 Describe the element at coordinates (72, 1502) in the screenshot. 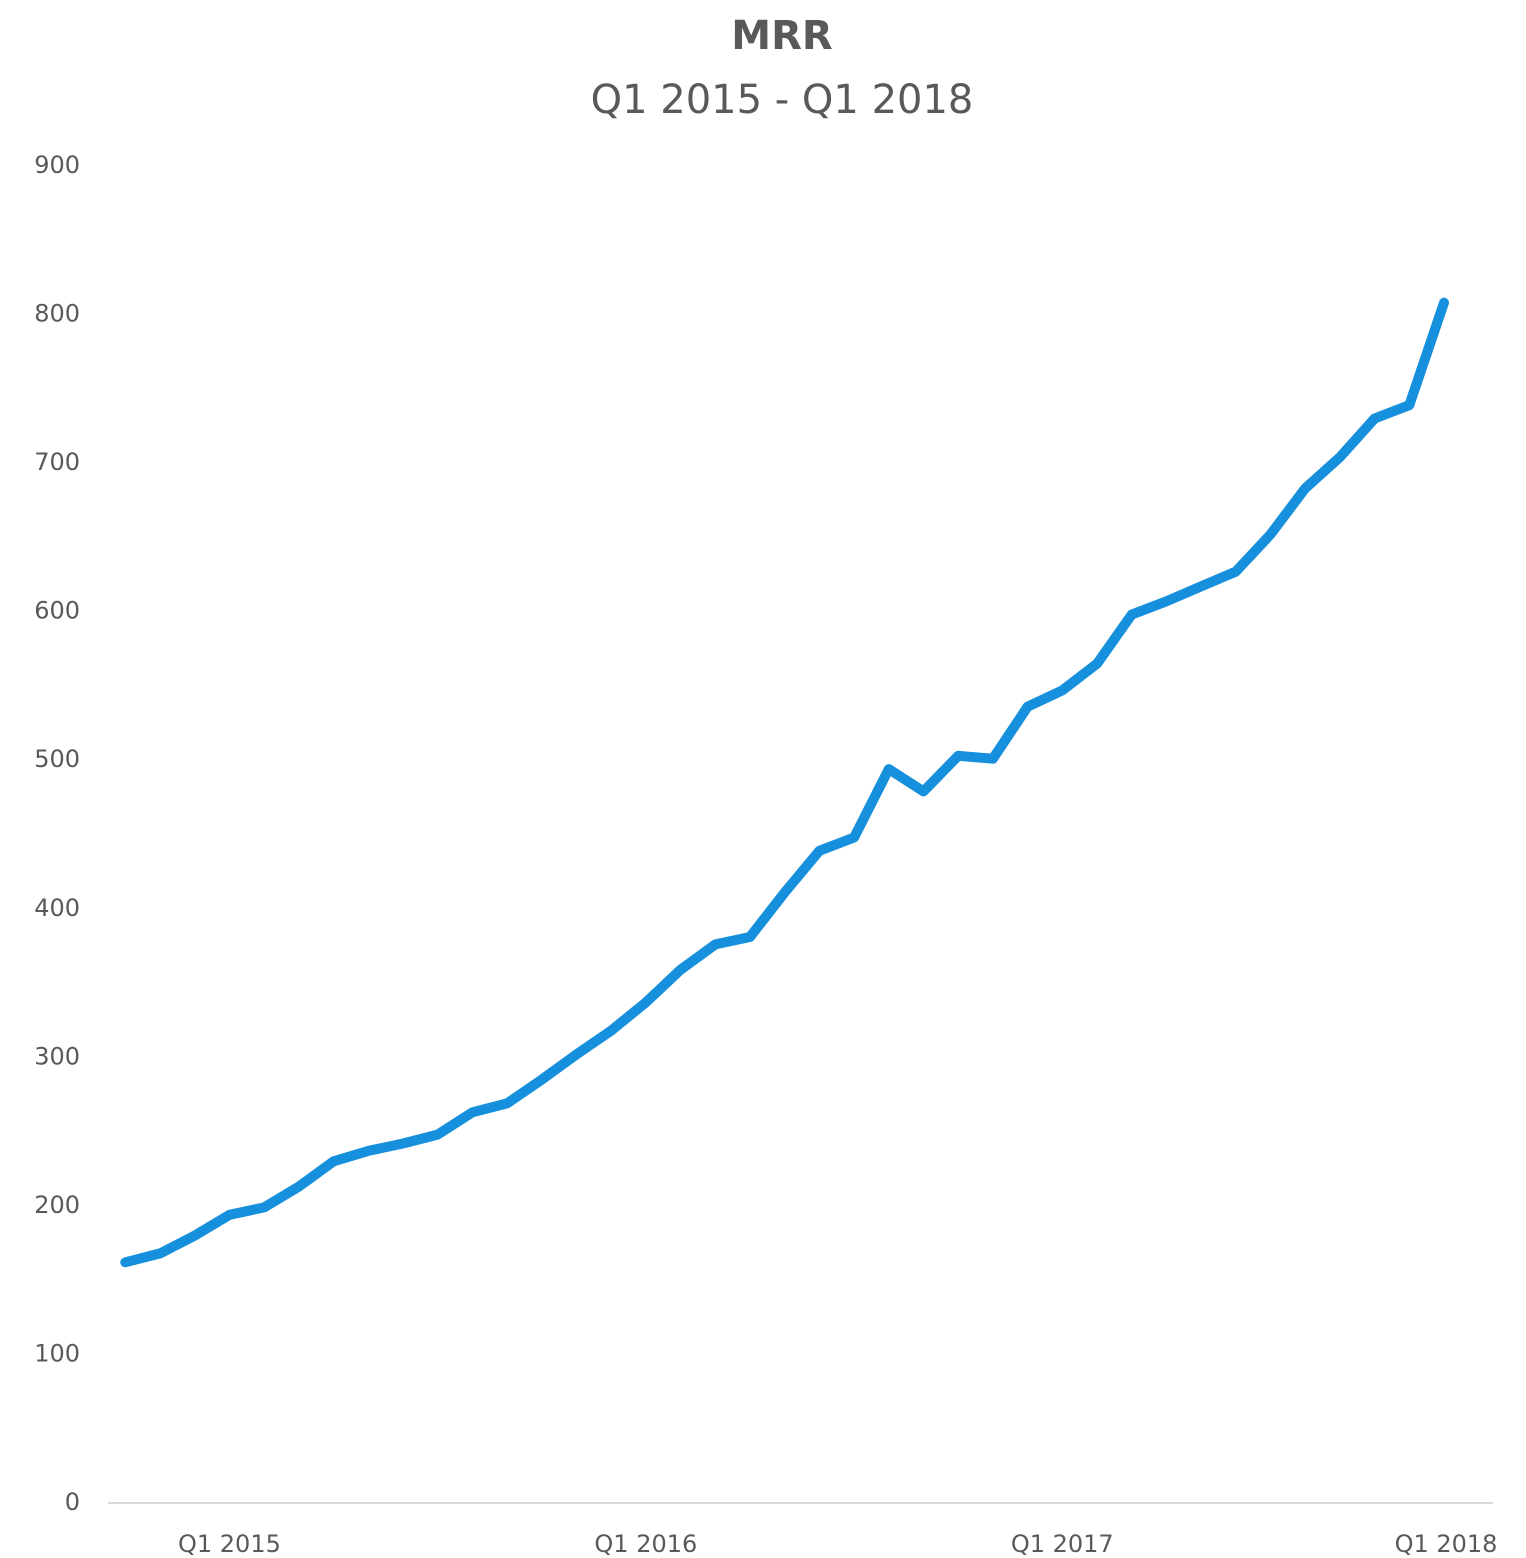

I see `y-tick-label: 0` at that location.